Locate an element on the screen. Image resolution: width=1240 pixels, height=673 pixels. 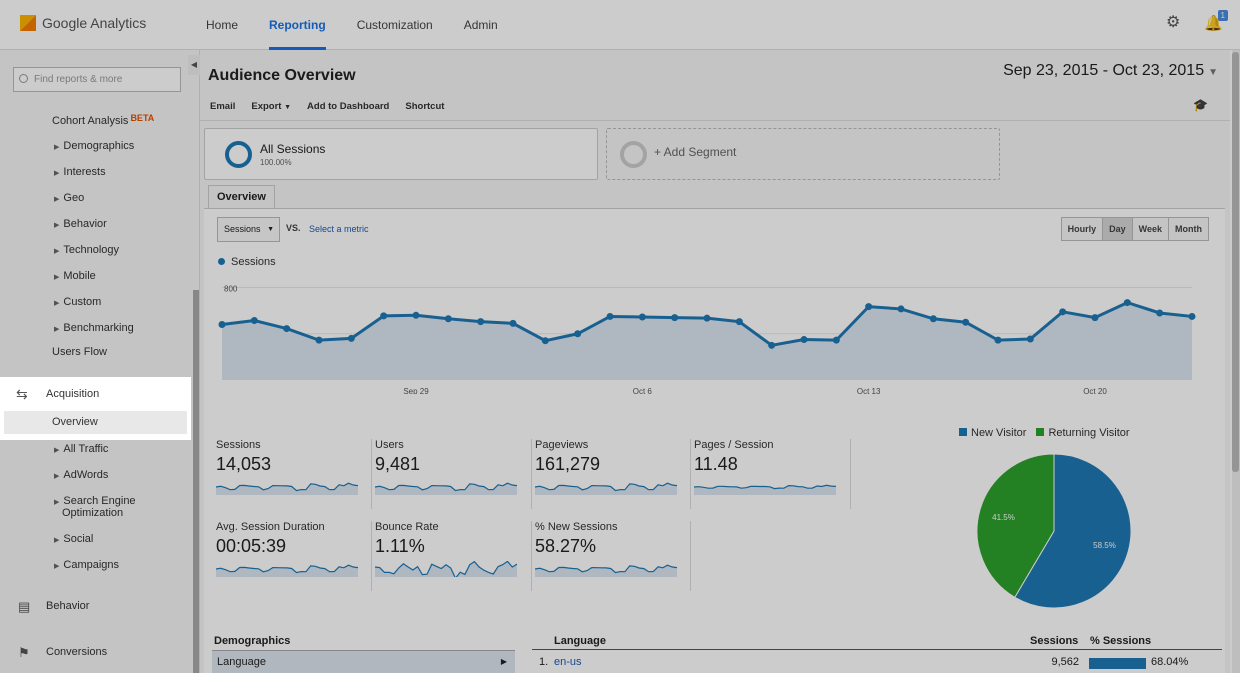
scorecard-pageviews: Pageviews 161,279 is located at coordinates (612, 469).